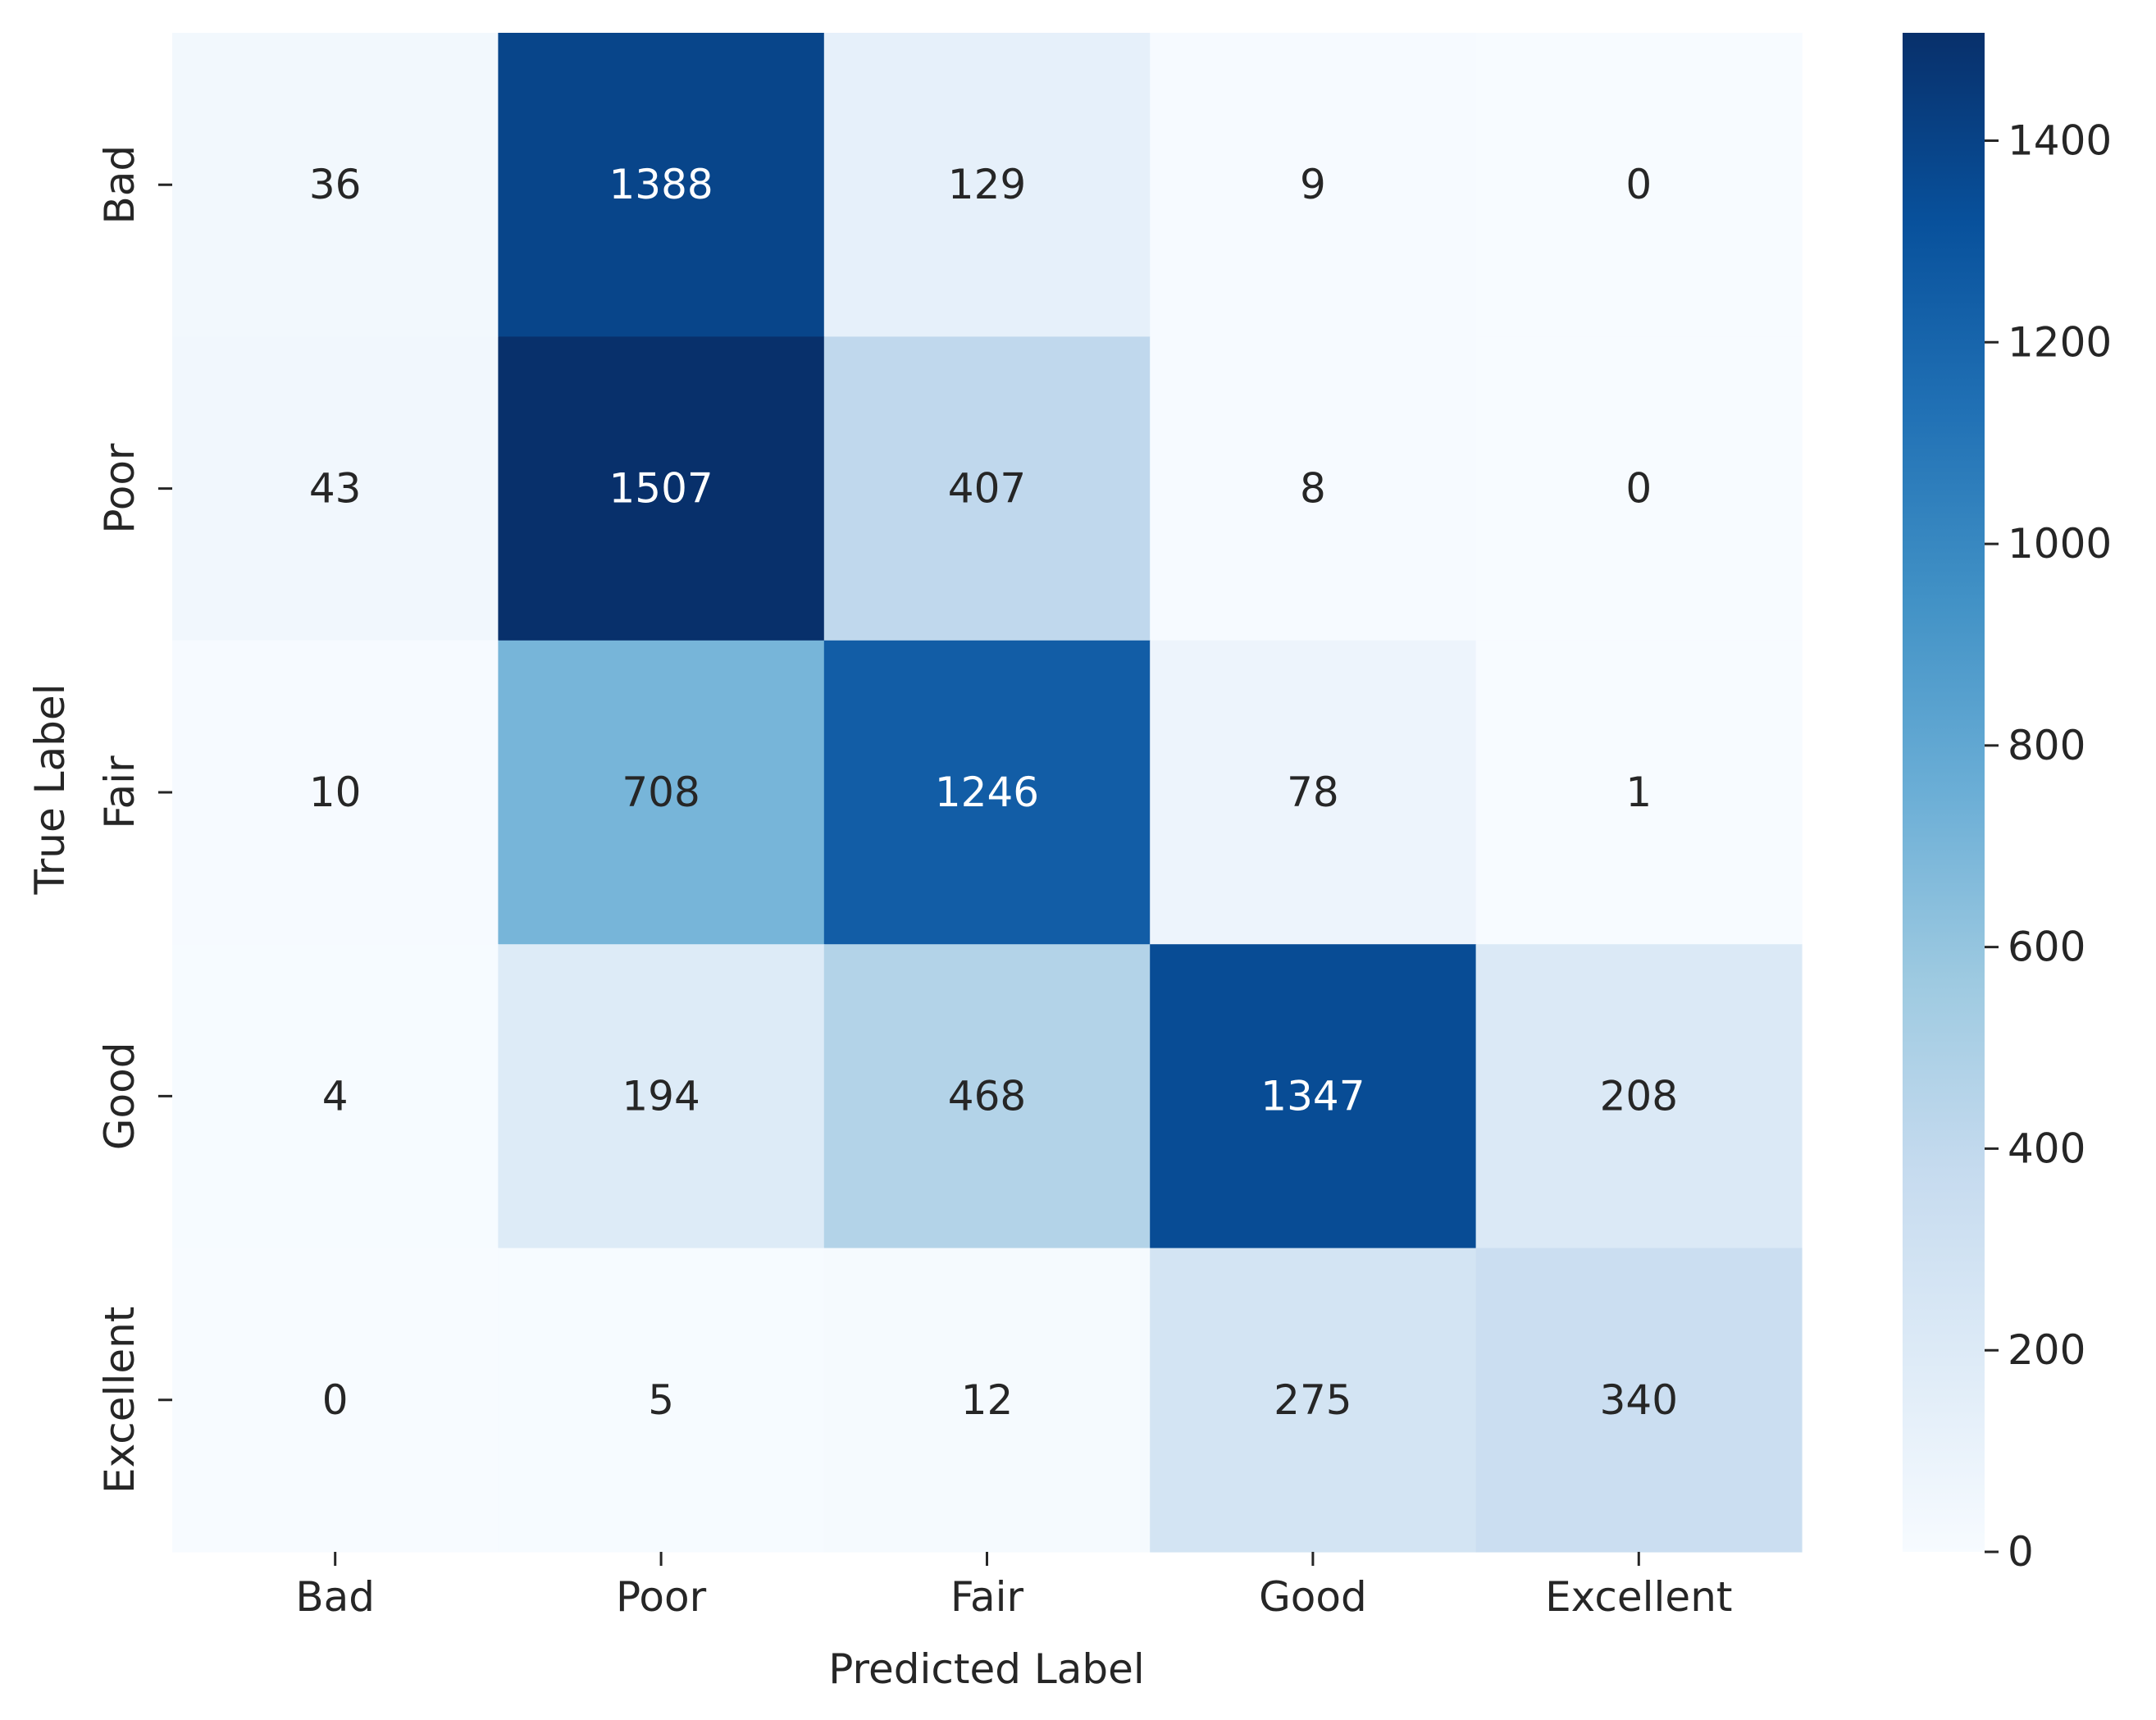 This screenshot has width=2156, height=1720. I want to click on colorbar-tick-label-5: 1000, so click(2060, 544).